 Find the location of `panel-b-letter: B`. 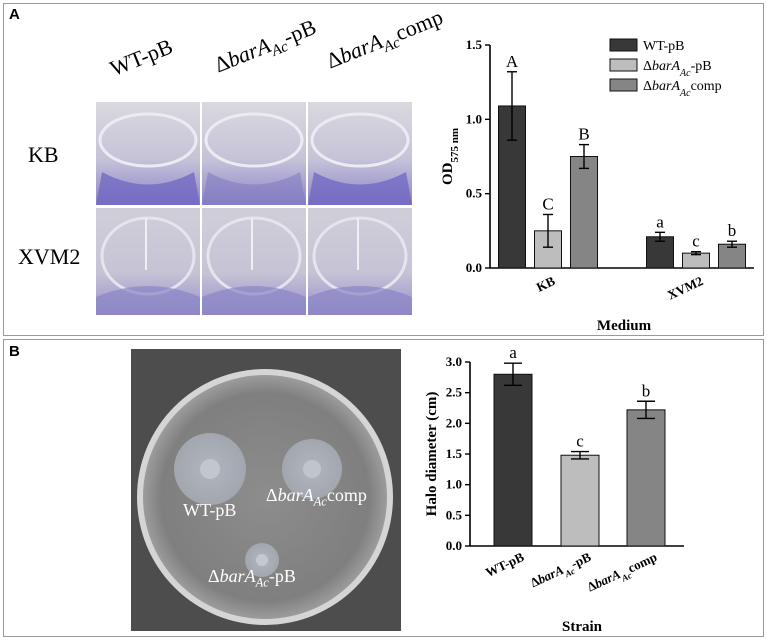

panel-b-letter: B is located at coordinates (14, 351).